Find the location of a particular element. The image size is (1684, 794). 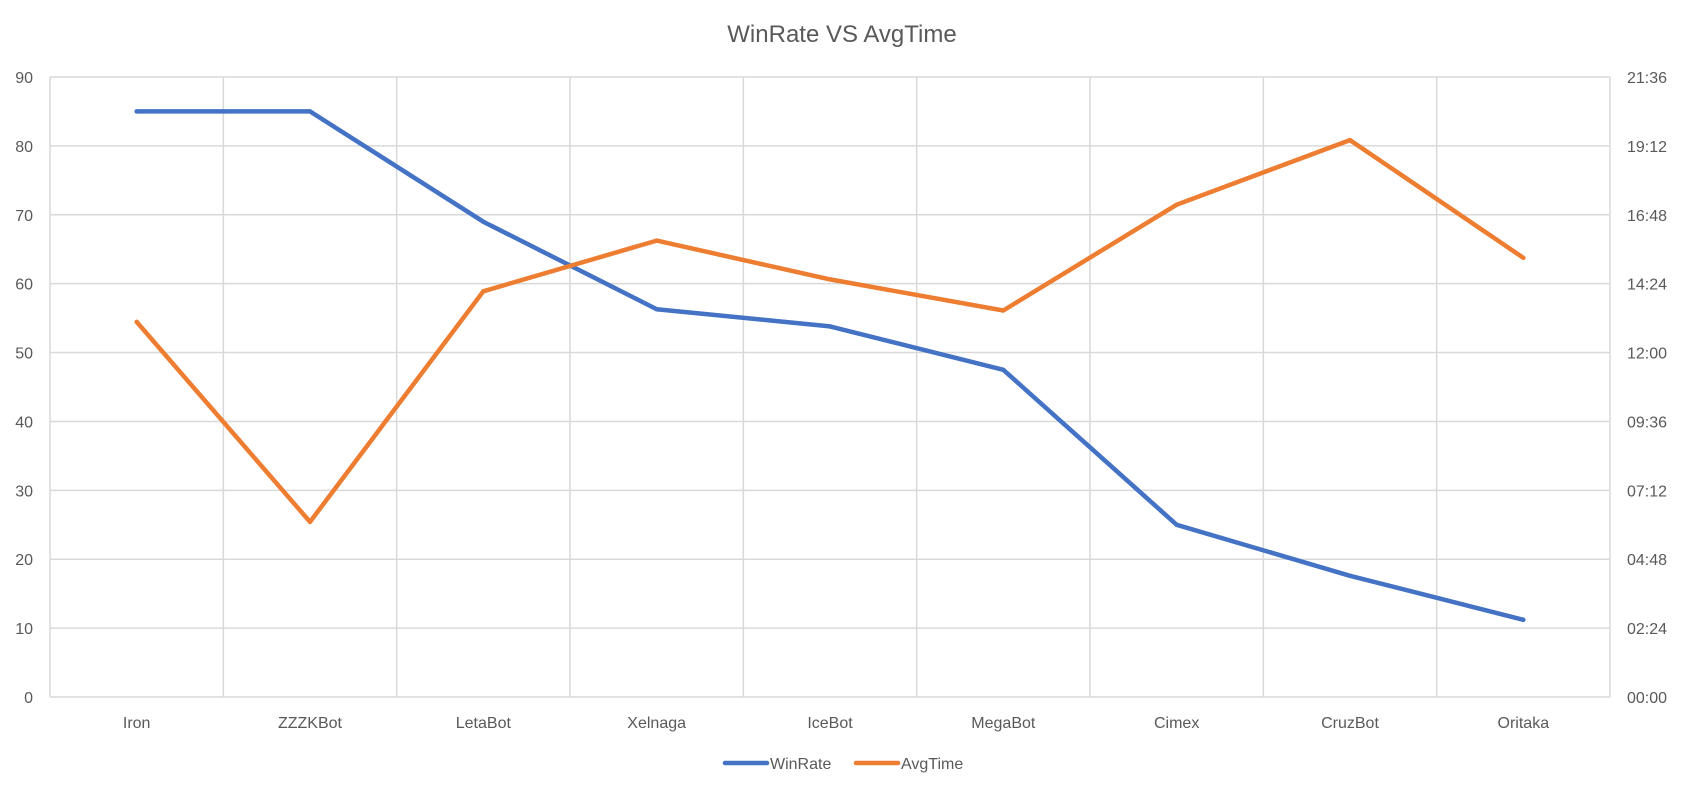

y-left-tick-label: 0 is located at coordinates (28, 698).